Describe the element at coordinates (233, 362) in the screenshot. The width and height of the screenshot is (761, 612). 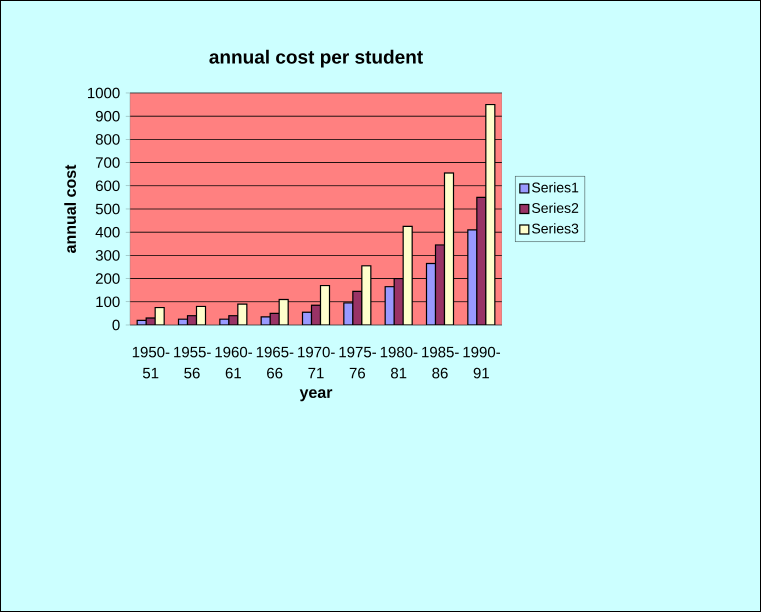
I see `x-tick-label: 1960-61` at that location.